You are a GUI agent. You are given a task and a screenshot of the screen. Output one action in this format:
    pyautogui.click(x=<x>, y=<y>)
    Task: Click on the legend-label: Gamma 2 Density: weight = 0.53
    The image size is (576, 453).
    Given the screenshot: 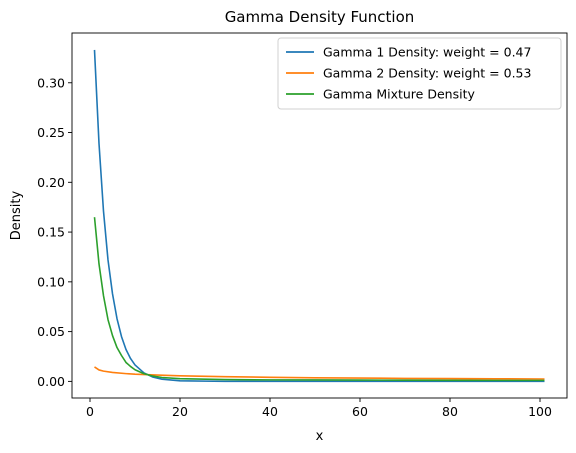 What is the action you would take?
    pyautogui.click(x=427, y=73)
    